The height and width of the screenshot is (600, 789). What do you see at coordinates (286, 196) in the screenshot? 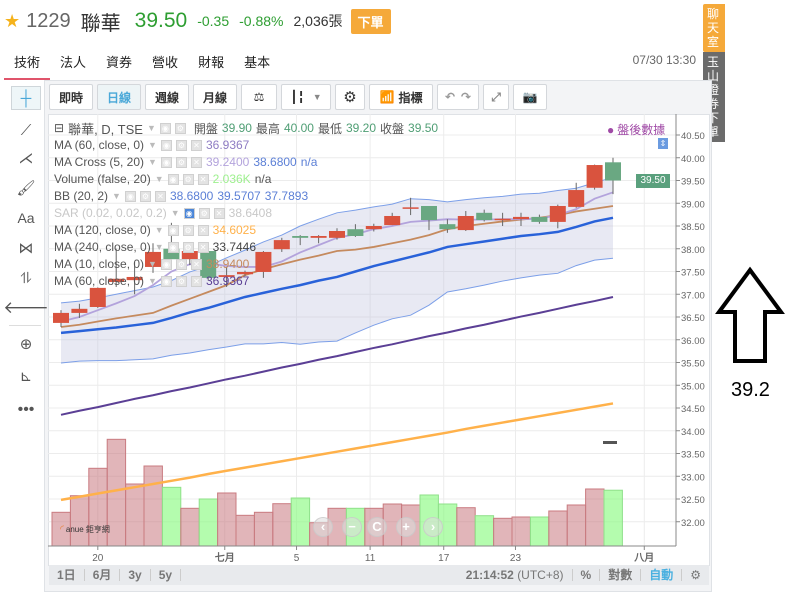
I see `indicator-value: 37.7893` at bounding box center [286, 196].